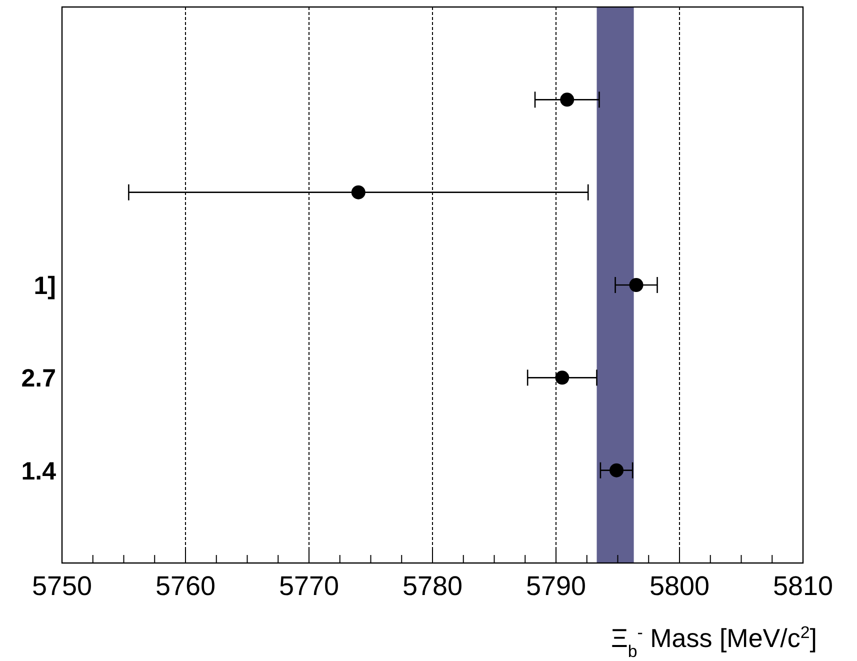 This screenshot has height=661, width=857. I want to click on y-tick-label: 2.7, so click(38, 378).